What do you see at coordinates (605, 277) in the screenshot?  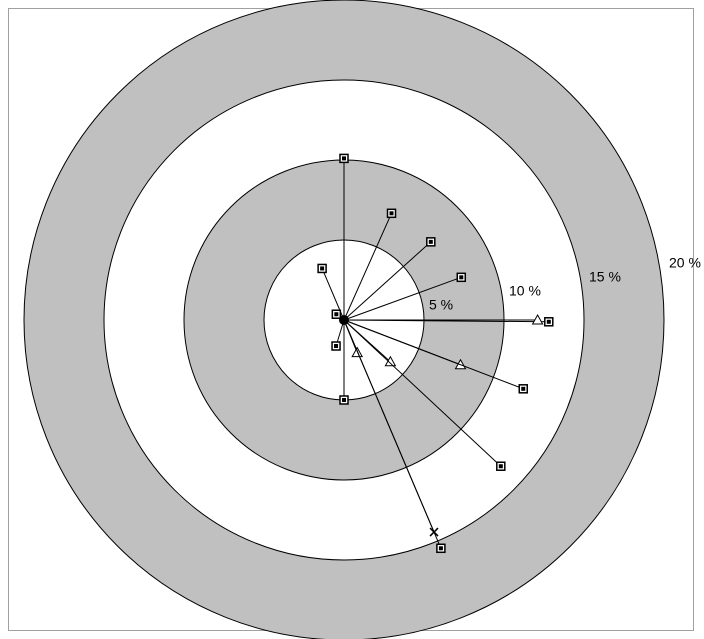 I see `ring-label: 15 %` at bounding box center [605, 277].